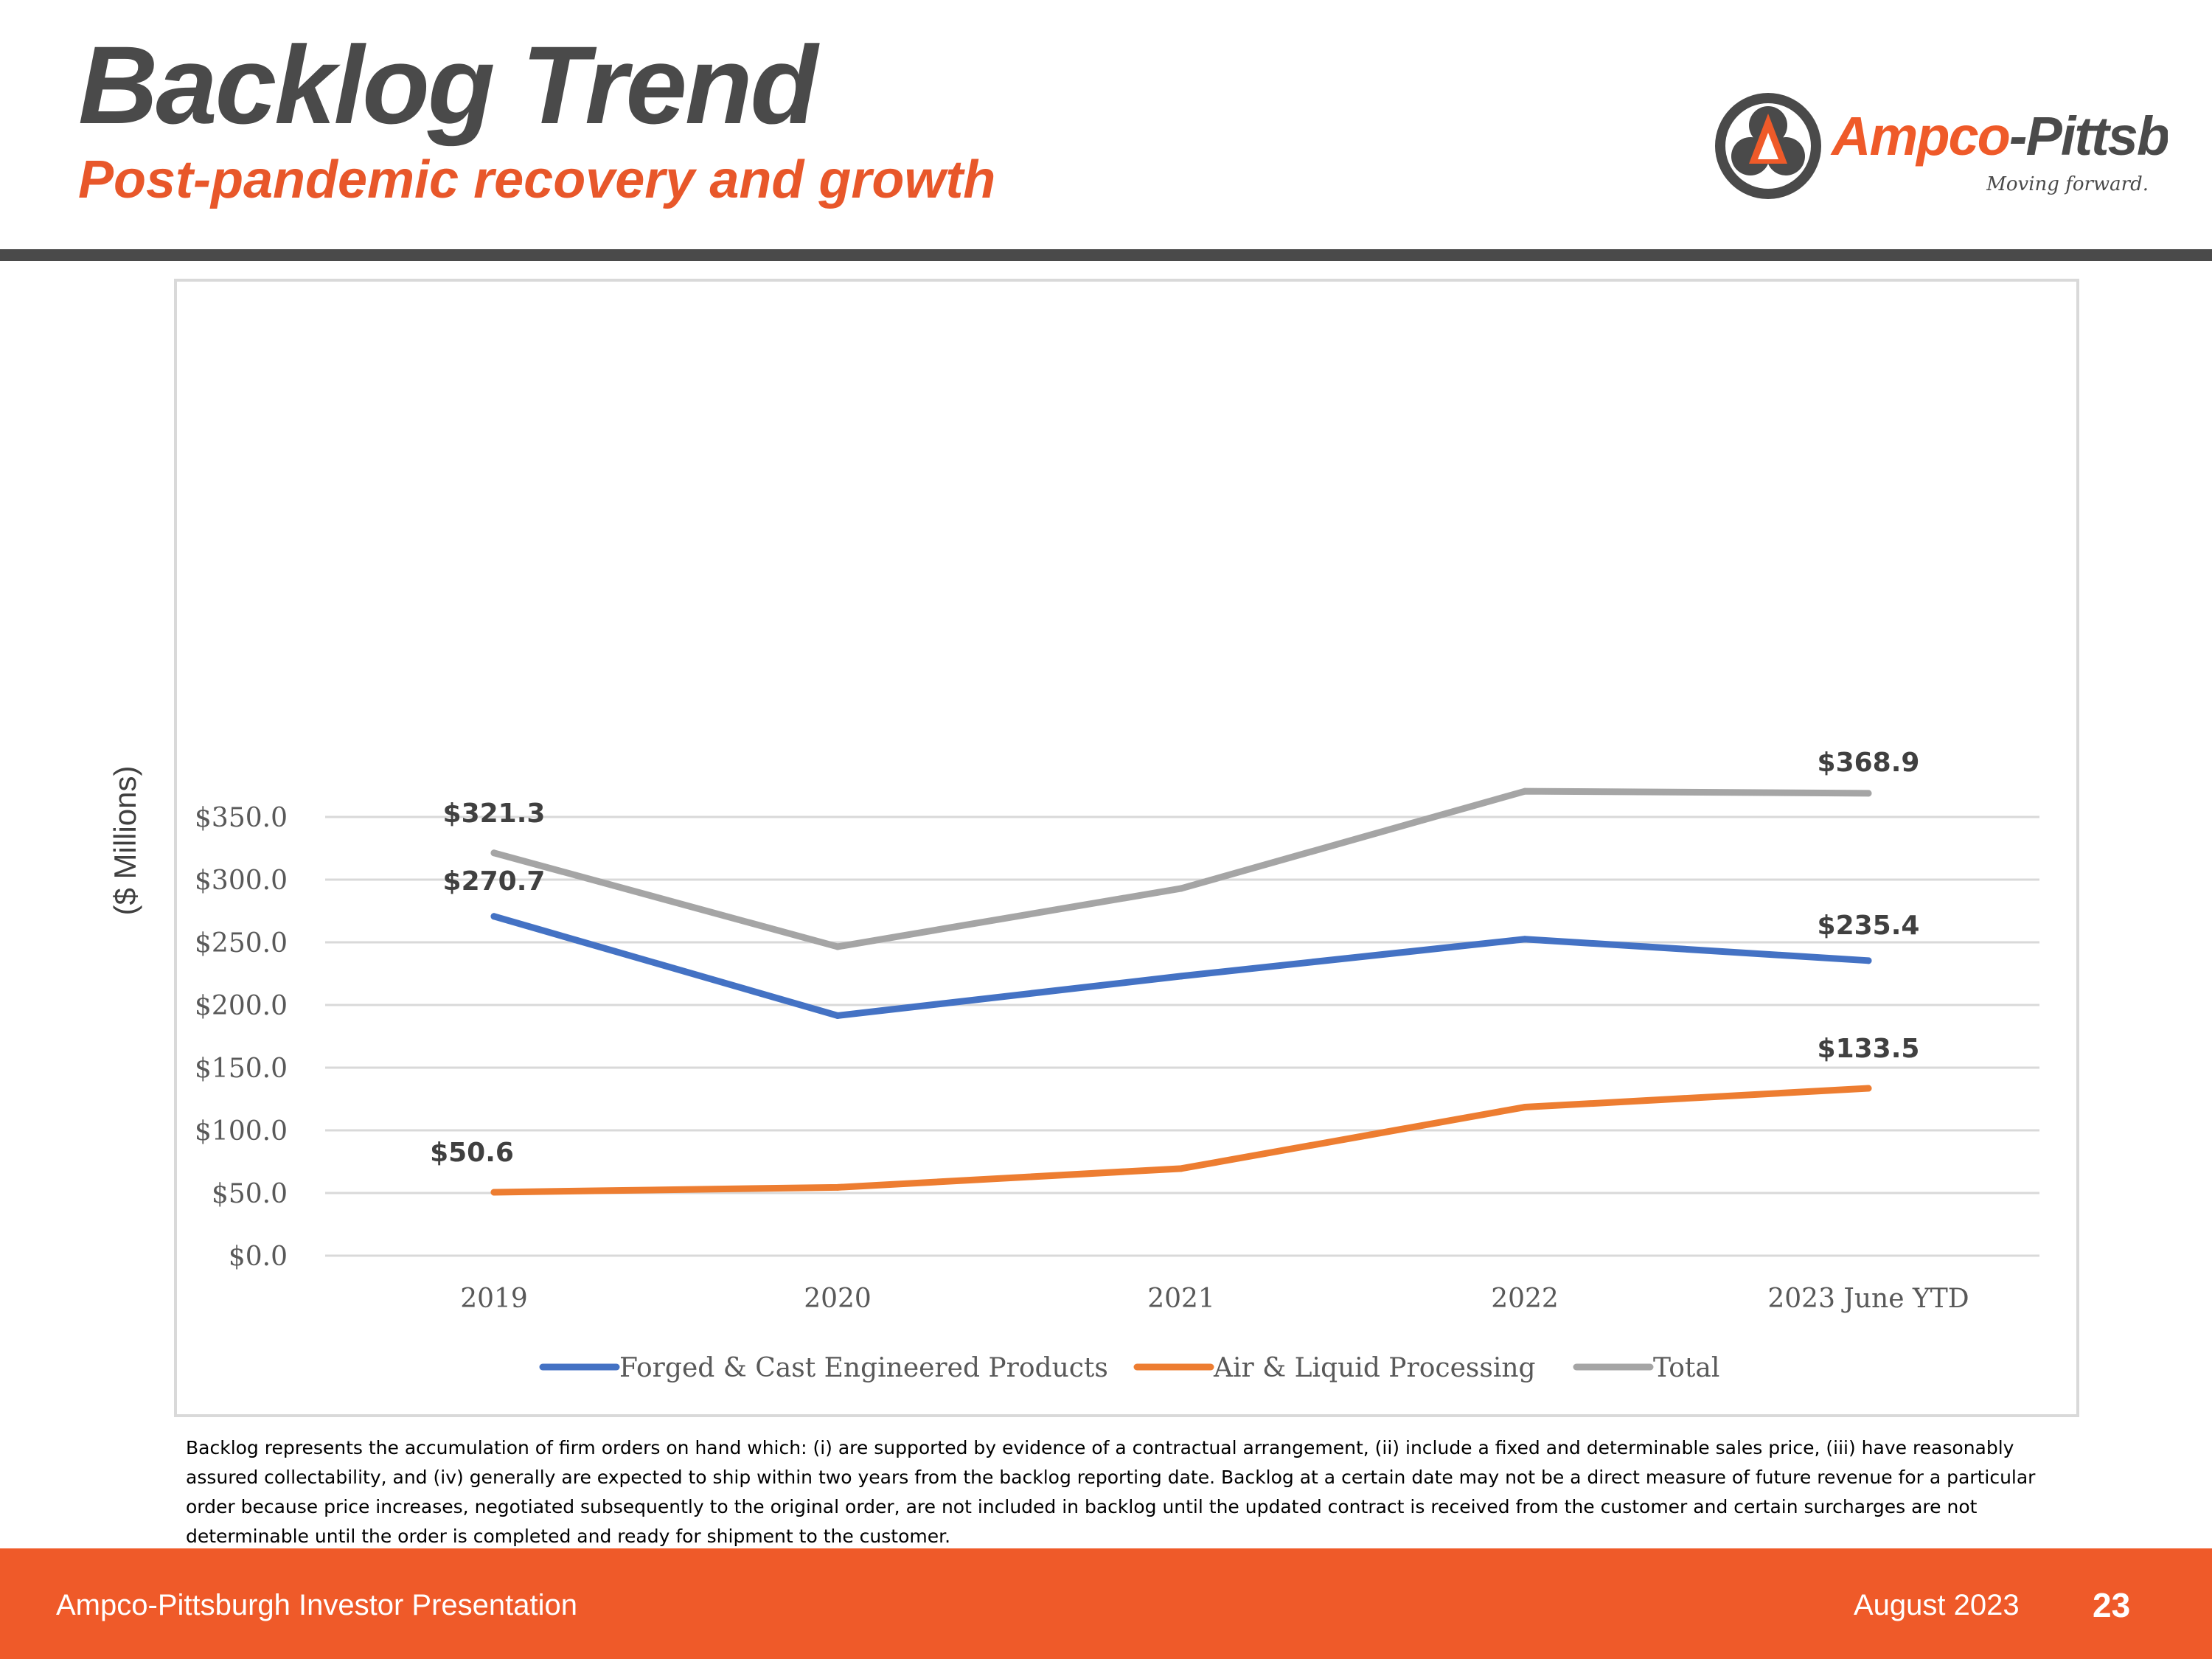 The image size is (2212, 1659). Describe the element at coordinates (537, 179) in the screenshot. I see `page-subtitle: Post-pandemic recovery and growth` at that location.